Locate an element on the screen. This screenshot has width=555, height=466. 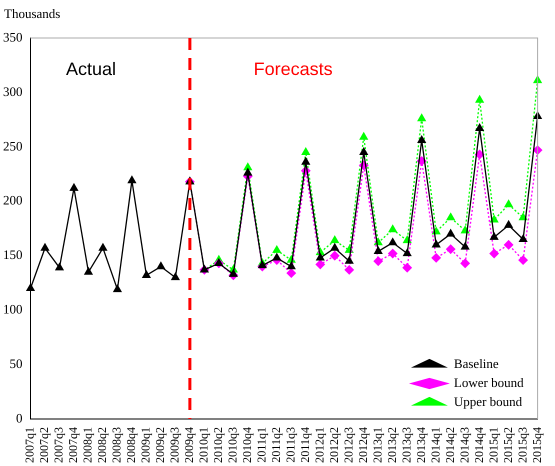
x-tick-label: 2014q3 is located at coordinates (464, 445).